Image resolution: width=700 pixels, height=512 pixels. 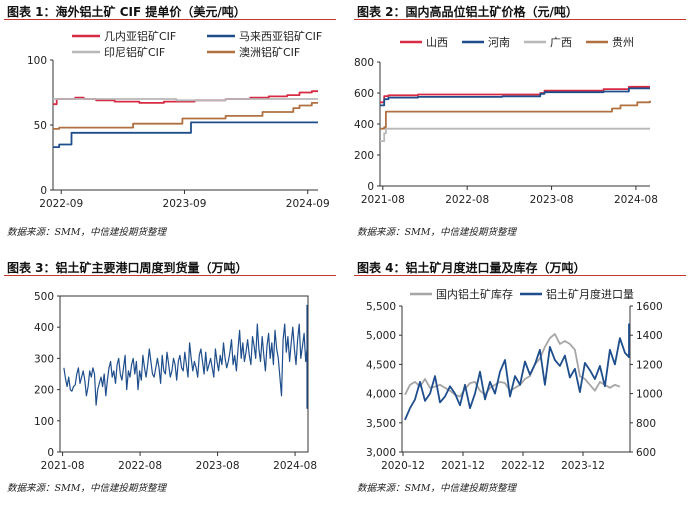 I want to click on y-tick-label: 4,500, so click(x=381, y=365).